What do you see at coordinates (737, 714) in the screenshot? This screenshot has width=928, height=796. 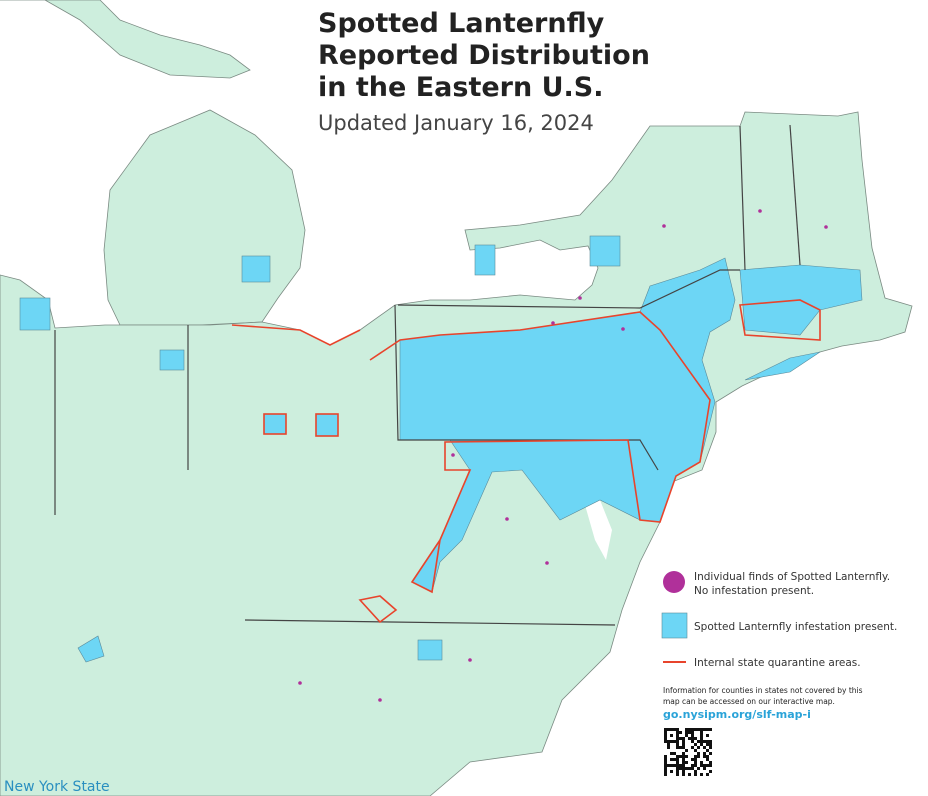 I see `url: go.nysipm.org/slf-map-i` at bounding box center [737, 714].